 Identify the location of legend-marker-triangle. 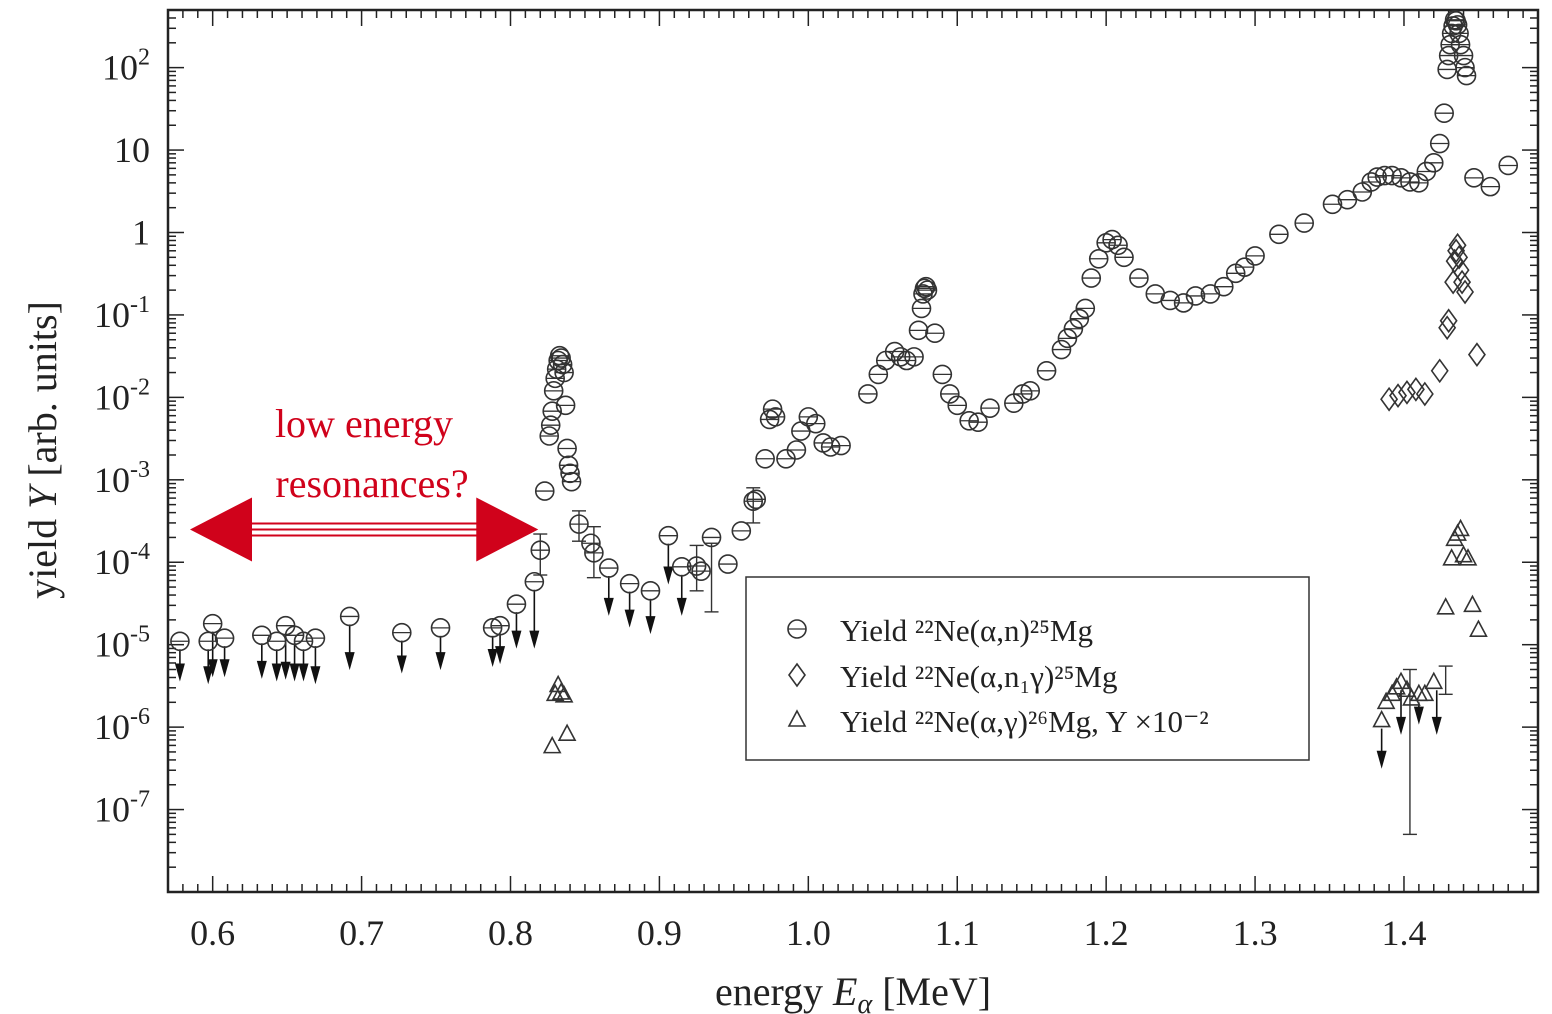
(797, 718).